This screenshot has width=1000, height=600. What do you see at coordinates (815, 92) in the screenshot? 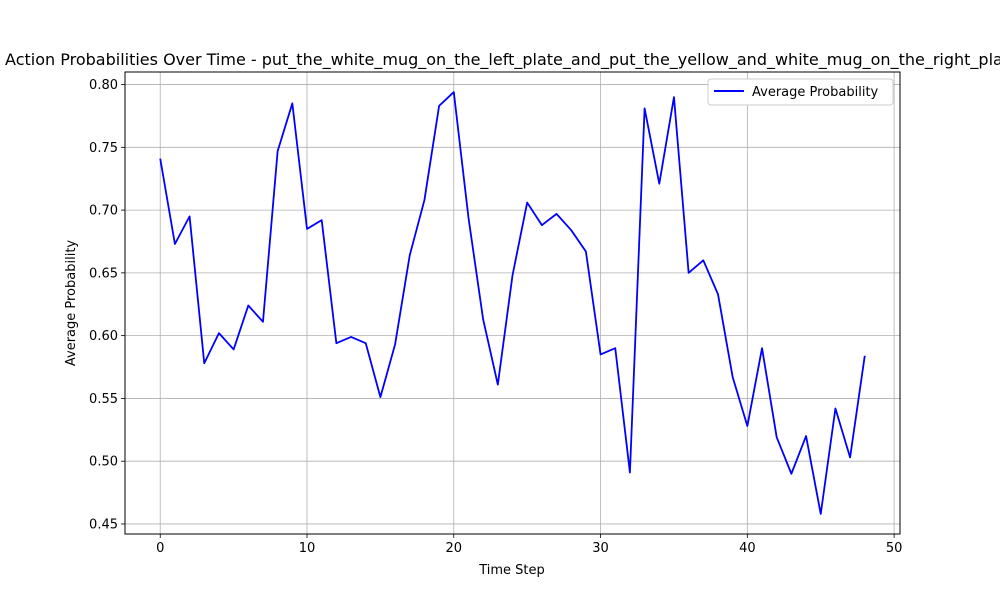
I see `legend-label: Average Probability` at bounding box center [815, 92].